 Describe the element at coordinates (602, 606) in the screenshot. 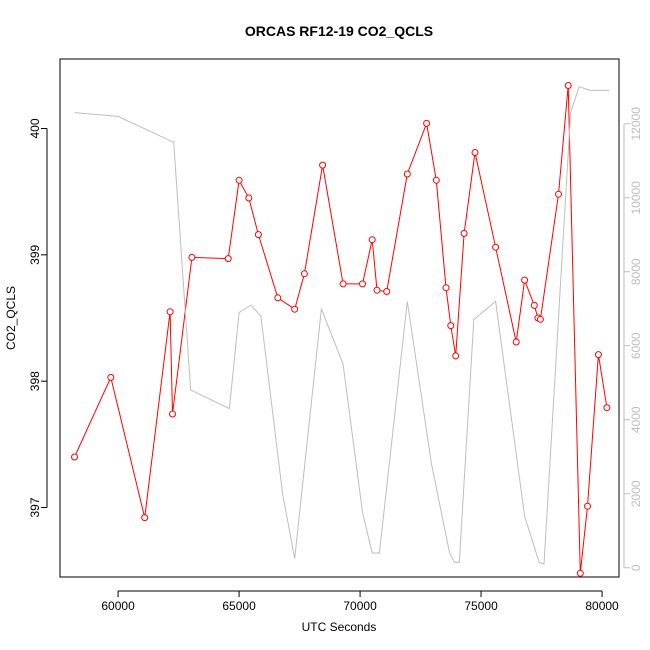

I see `x-tick-label: 80000` at that location.